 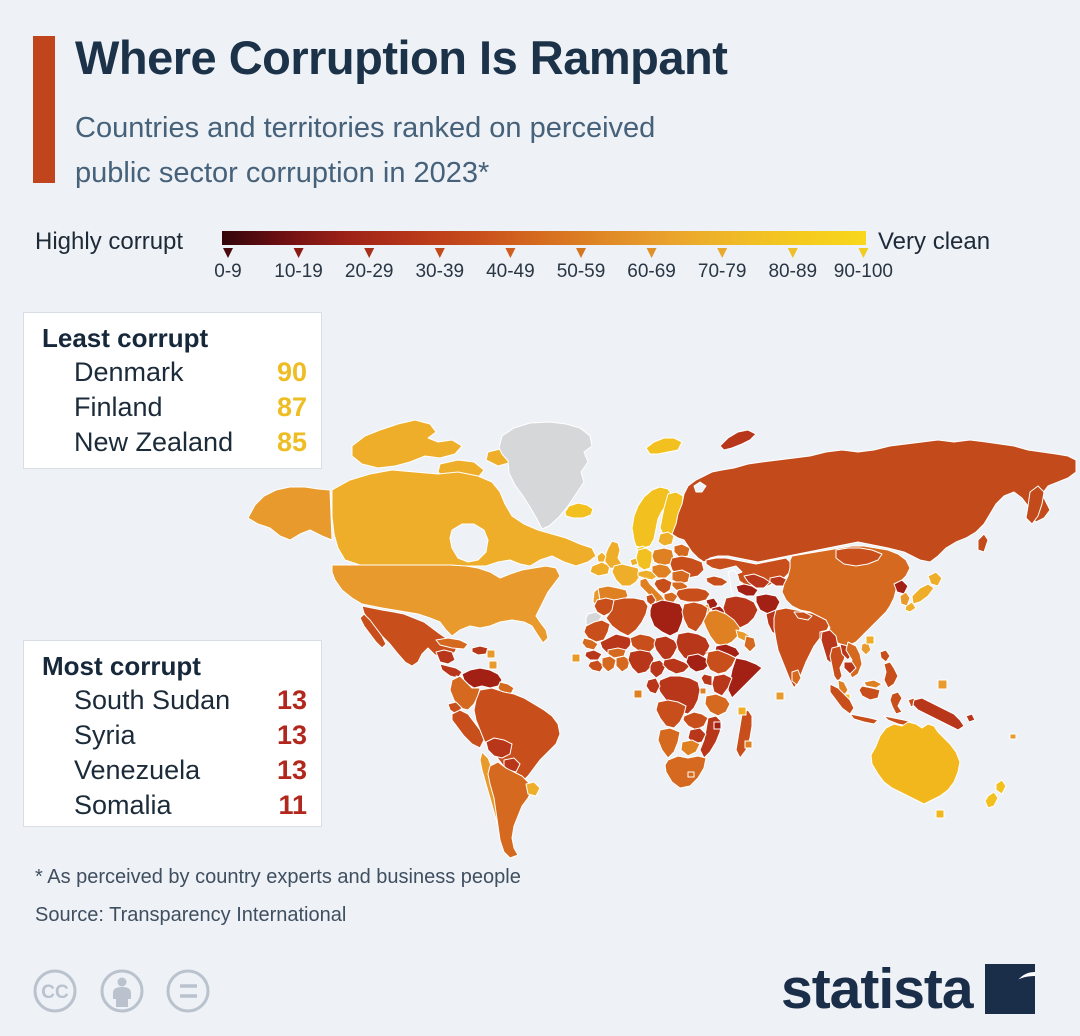 What do you see at coordinates (55, 992) in the screenshot?
I see `svg-text: CC` at bounding box center [55, 992].